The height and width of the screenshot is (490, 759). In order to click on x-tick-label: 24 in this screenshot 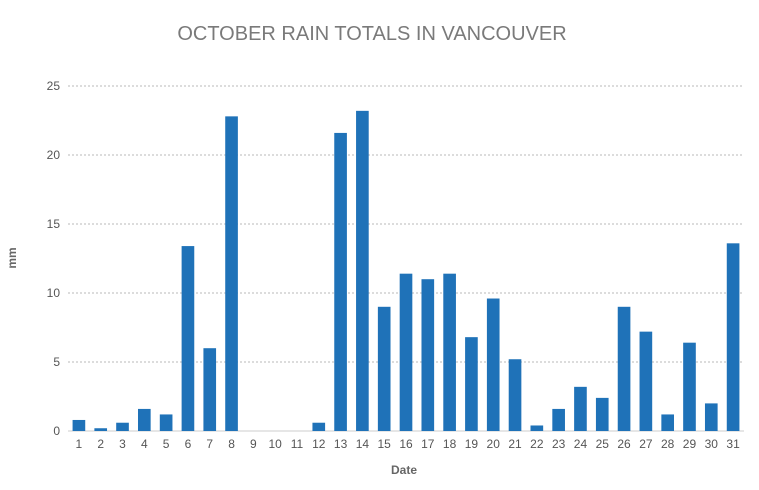, I will do `click(581, 444)`.